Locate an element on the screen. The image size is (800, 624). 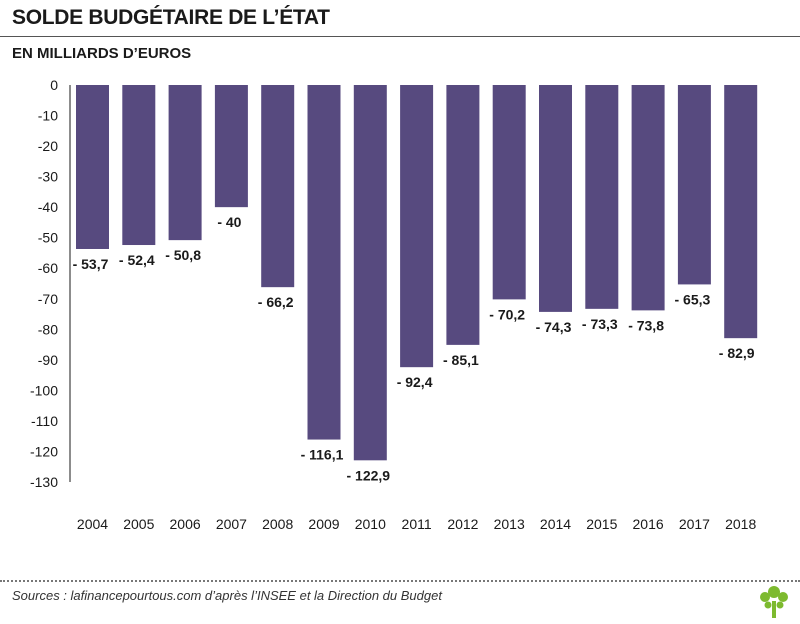
y-tick-label: -110 is located at coordinates (44, 421).